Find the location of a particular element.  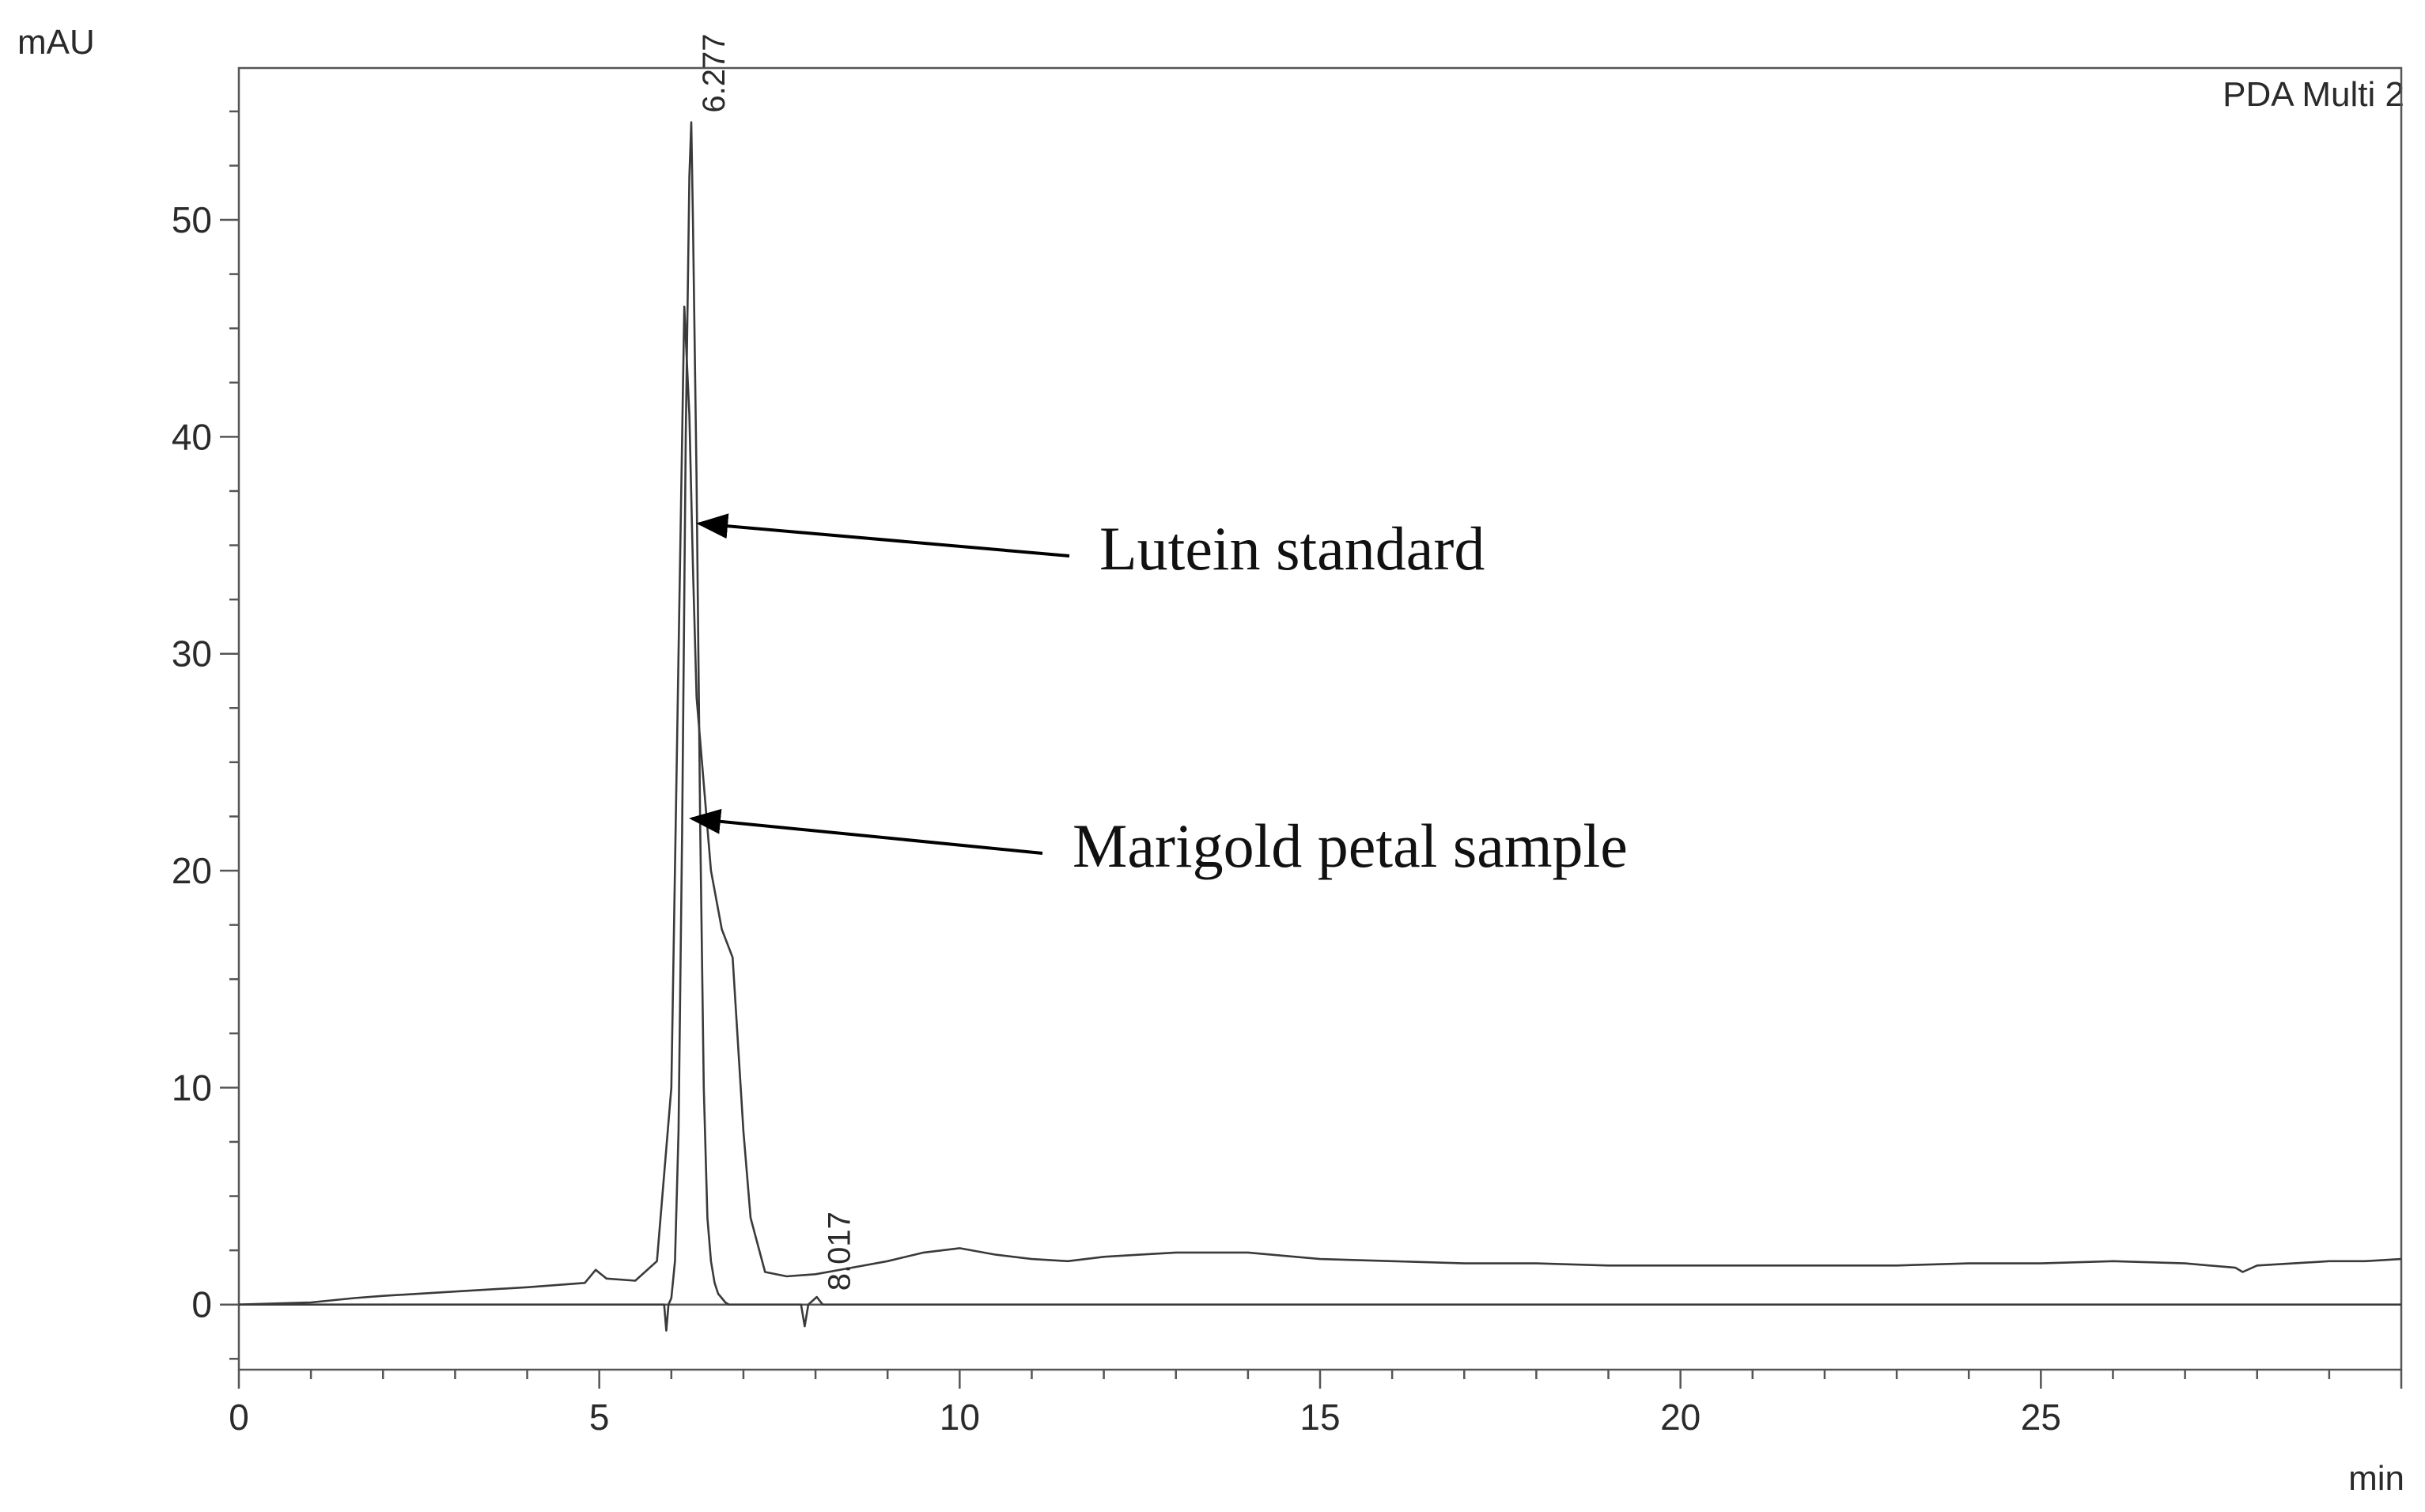

x-tick-label: 5 is located at coordinates (599, 1418).